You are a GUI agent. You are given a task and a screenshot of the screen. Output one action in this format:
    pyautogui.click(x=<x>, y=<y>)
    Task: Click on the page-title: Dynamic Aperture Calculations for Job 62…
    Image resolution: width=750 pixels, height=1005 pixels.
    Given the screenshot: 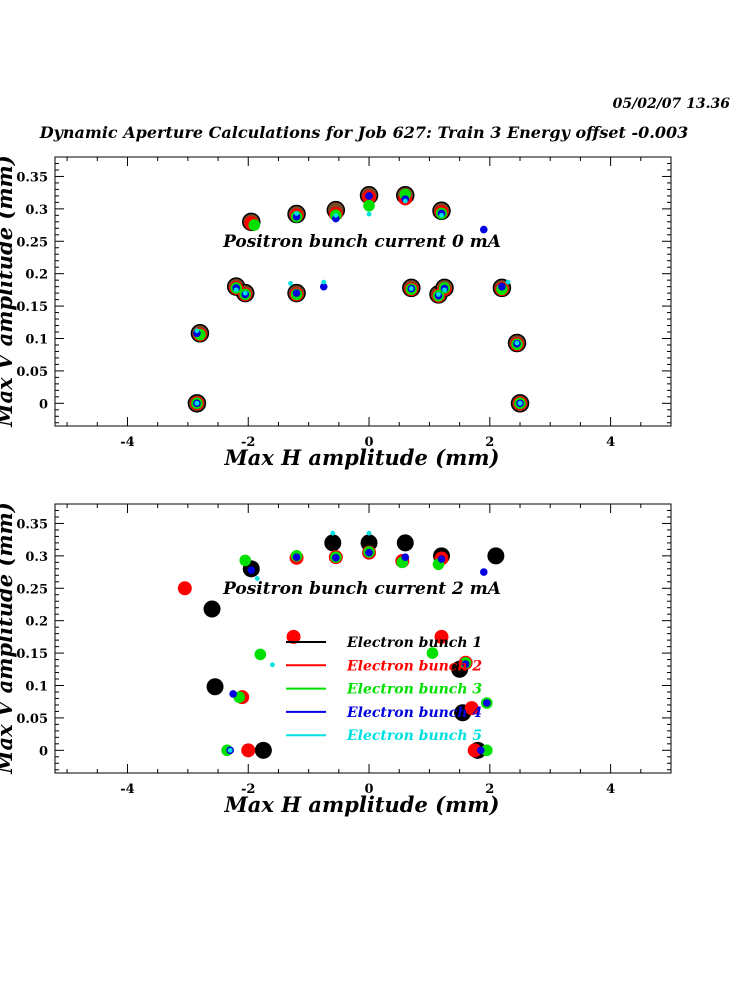 What is the action you would take?
    pyautogui.click(x=364, y=132)
    